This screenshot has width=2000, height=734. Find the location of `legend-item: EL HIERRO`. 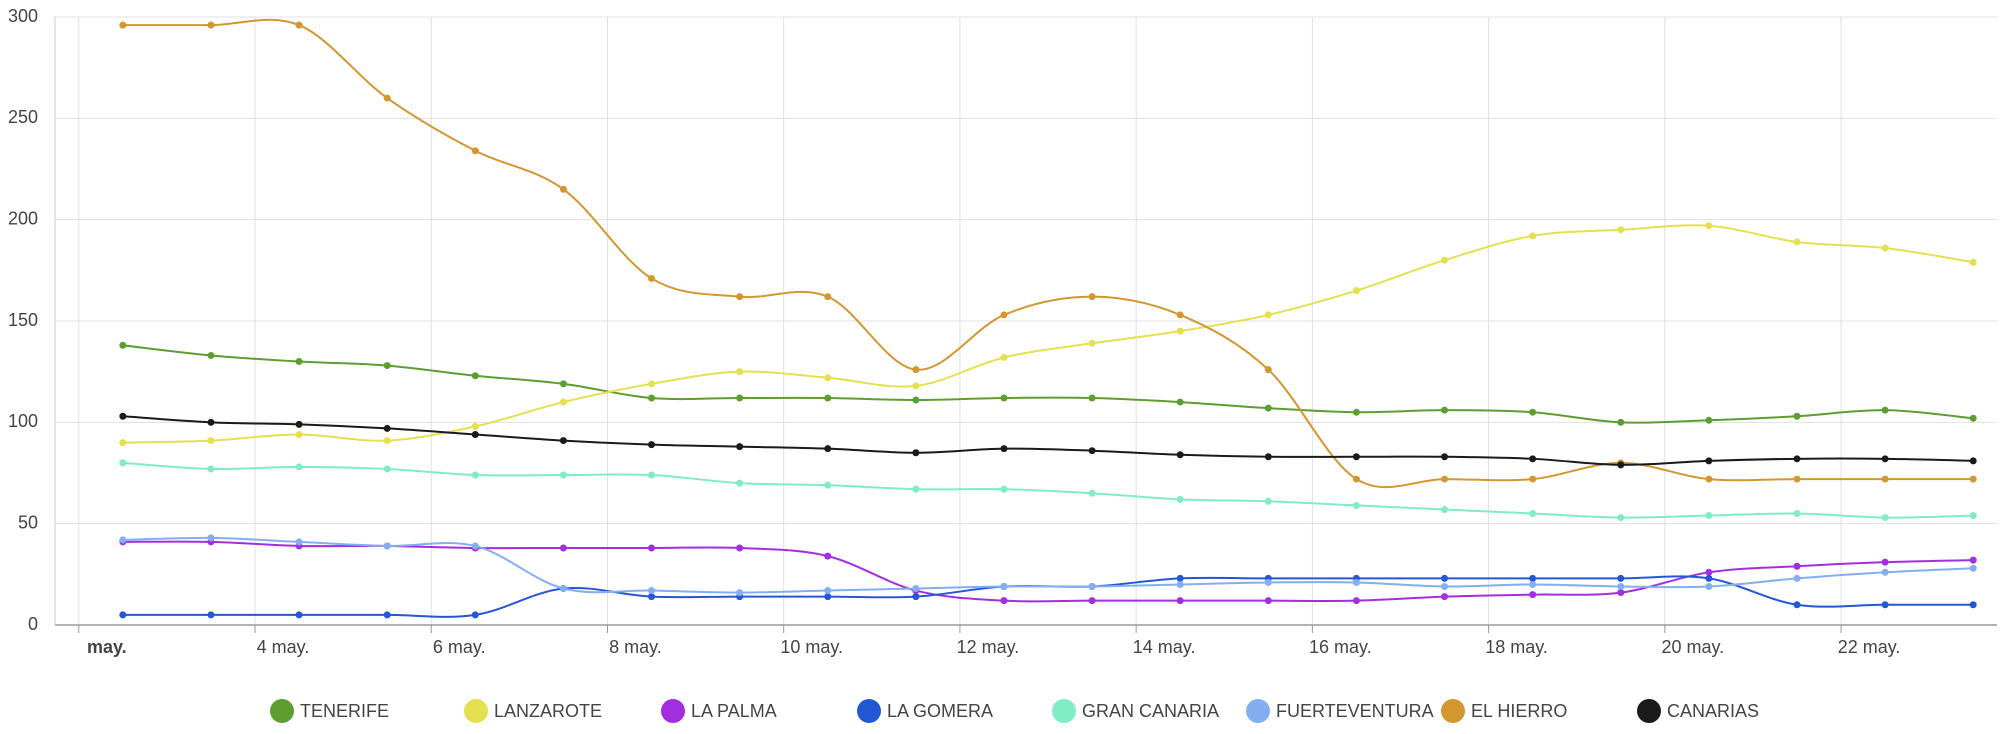

legend-item: EL HIERRO is located at coordinates (1504, 711).